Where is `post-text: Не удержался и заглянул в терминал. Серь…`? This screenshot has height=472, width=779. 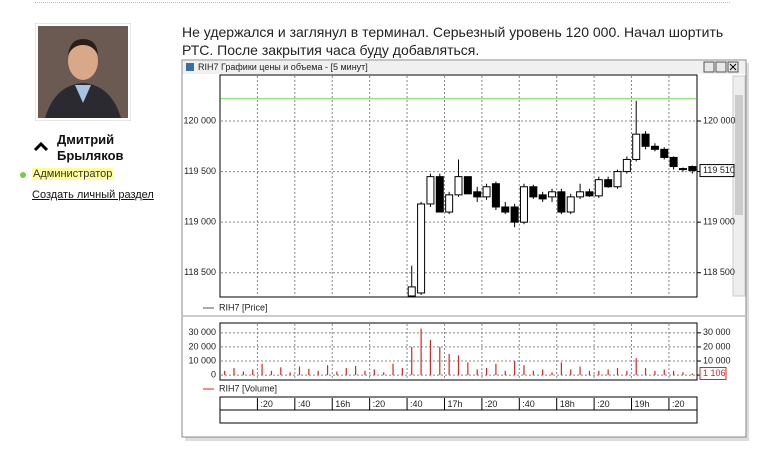 post-text: Не удержался и заглянул в терминал. Серь… is located at coordinates (453, 41).